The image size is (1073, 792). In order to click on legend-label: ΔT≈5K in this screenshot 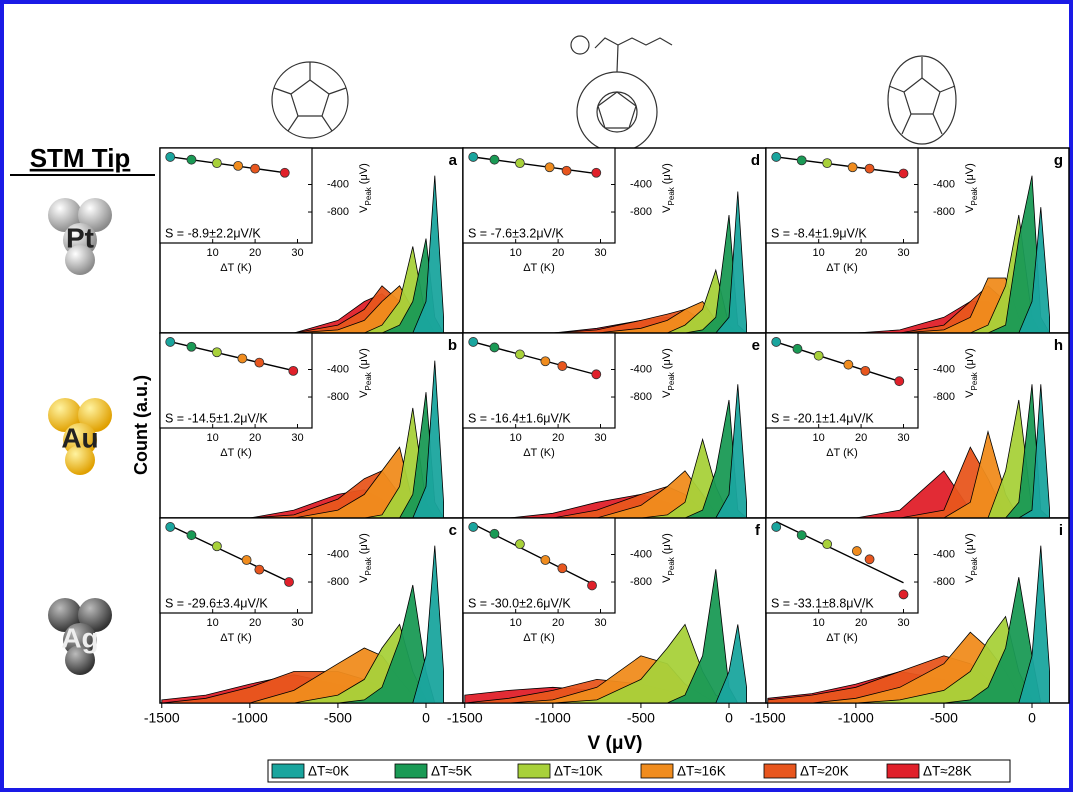, I will do `click(451, 771)`.